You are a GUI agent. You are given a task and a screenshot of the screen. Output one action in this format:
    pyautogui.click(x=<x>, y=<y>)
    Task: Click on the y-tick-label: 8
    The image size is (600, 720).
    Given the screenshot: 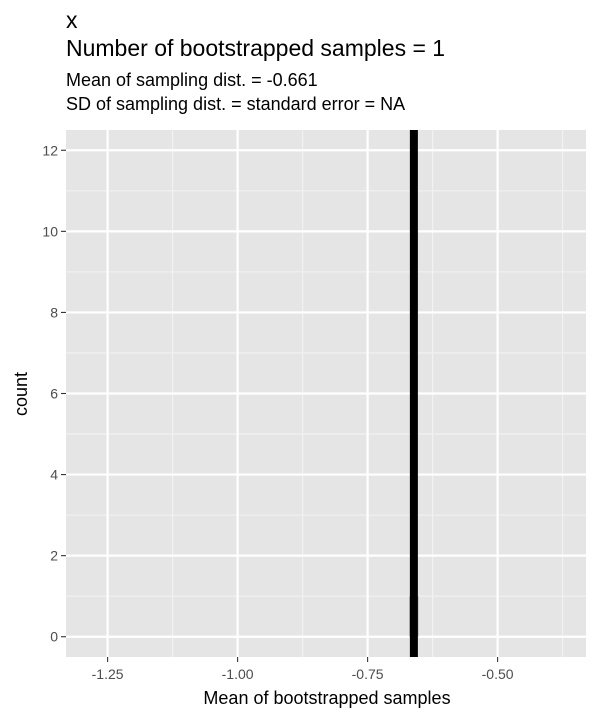 What is the action you would take?
    pyautogui.click(x=54, y=312)
    